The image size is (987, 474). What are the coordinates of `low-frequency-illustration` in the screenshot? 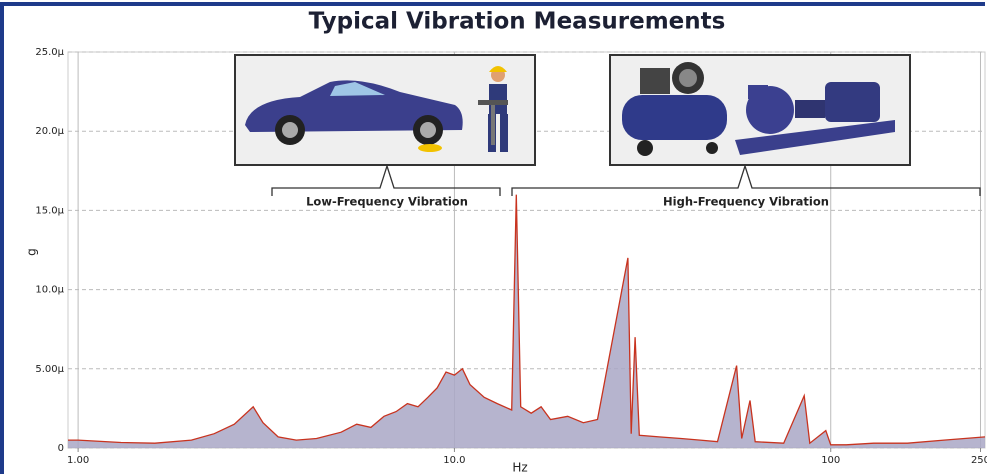 It's located at (385, 110).